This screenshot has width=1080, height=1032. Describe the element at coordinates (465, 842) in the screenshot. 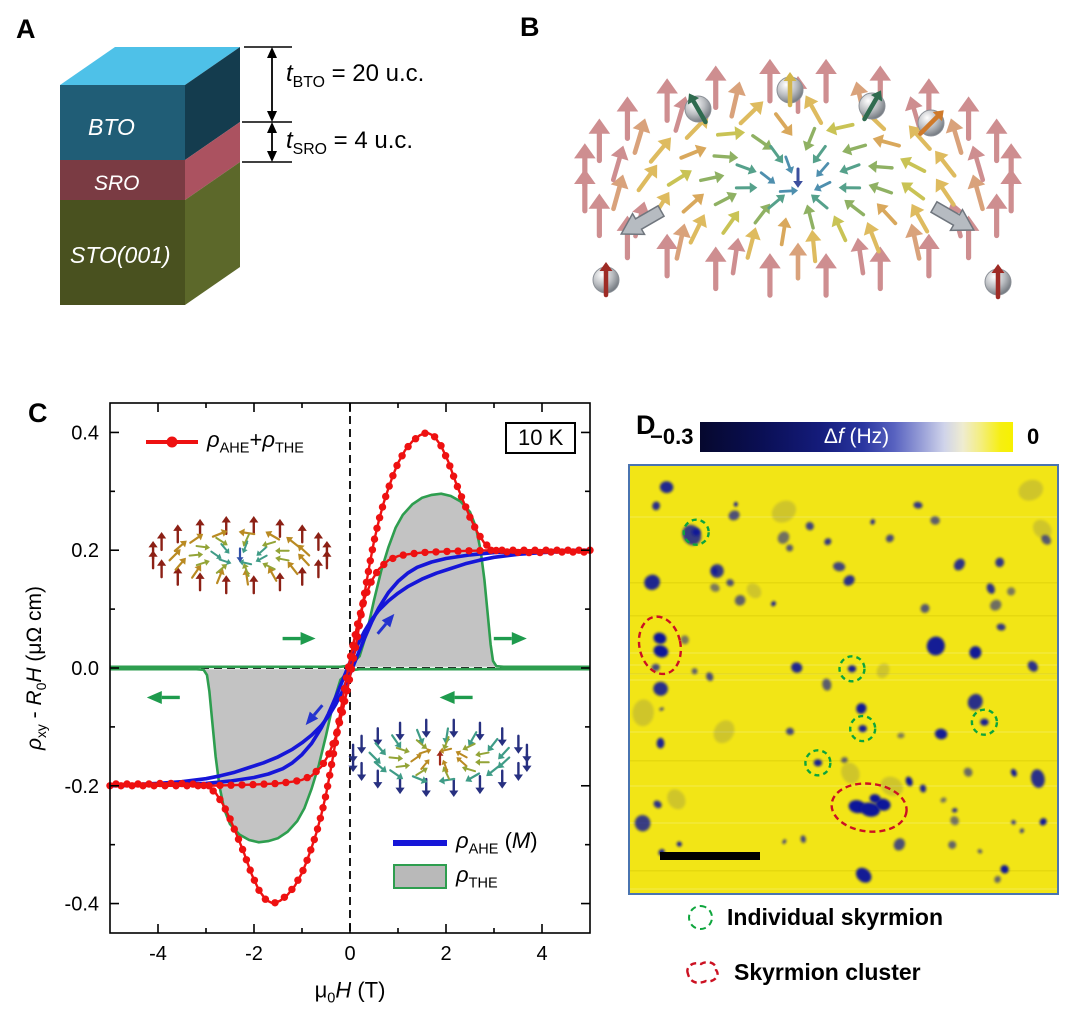

I see `legend-ahe: ρAHE (M)` at that location.